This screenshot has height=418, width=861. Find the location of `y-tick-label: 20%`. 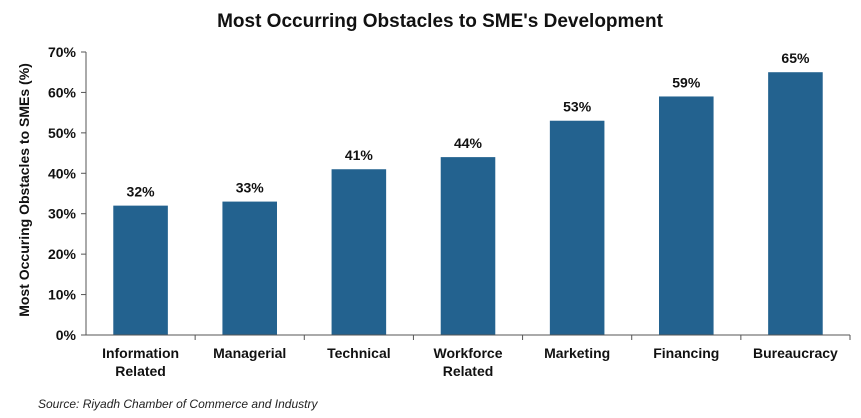

y-tick-label: 20% is located at coordinates (62, 254).